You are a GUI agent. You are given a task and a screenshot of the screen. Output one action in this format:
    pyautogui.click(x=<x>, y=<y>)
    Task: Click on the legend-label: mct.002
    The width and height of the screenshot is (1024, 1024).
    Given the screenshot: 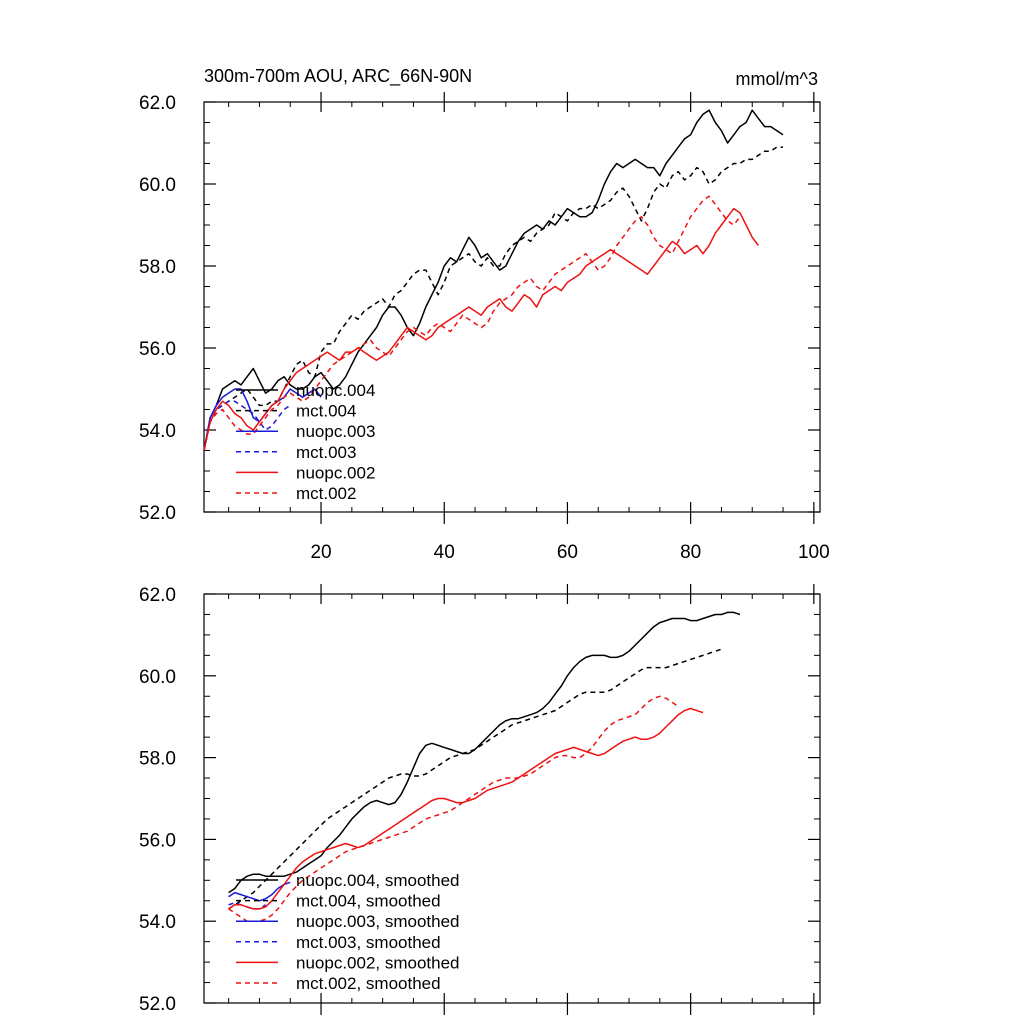 What is the action you would take?
    pyautogui.click(x=326, y=493)
    